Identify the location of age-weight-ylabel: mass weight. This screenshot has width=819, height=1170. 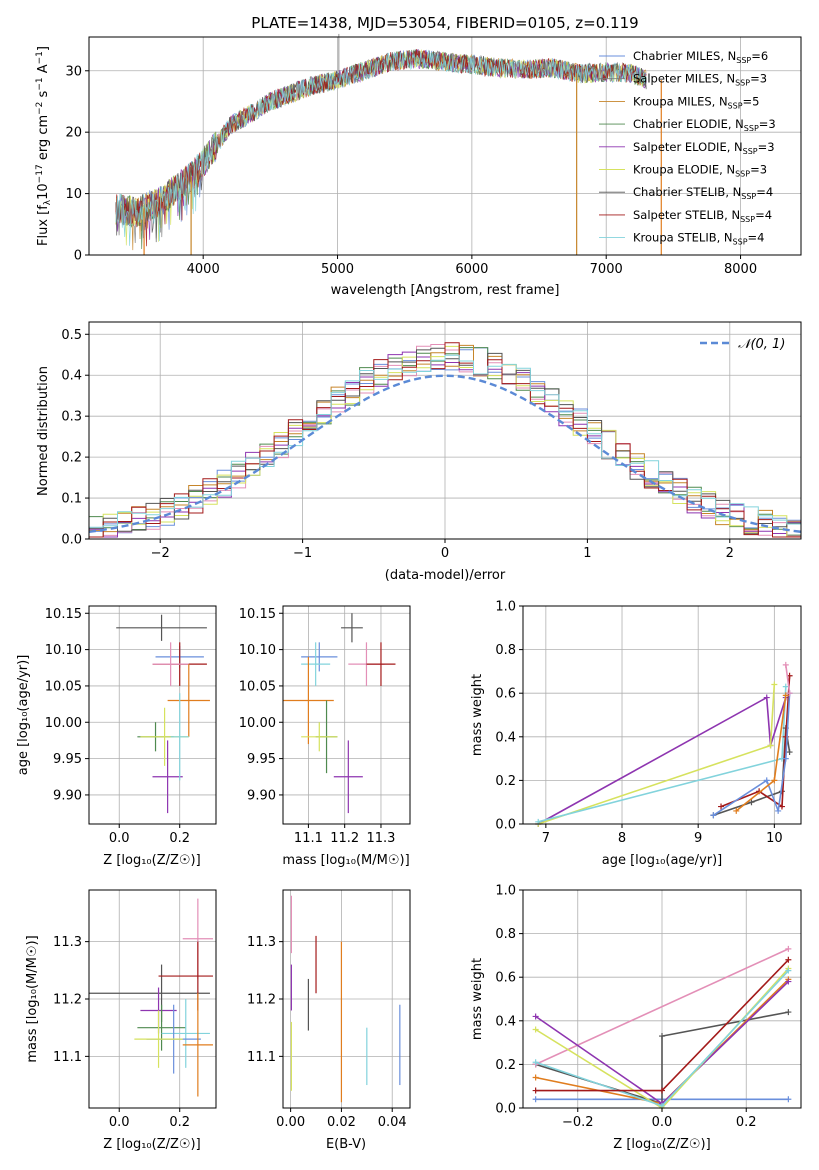
(477, 715).